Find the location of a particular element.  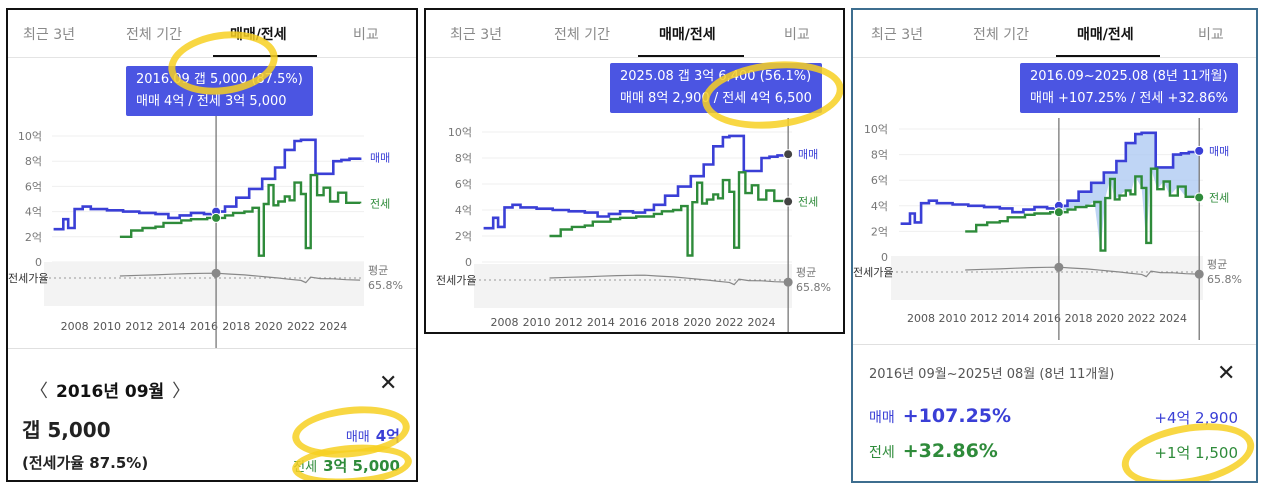

x-tick-label: 2008 is located at coordinates (921, 318).